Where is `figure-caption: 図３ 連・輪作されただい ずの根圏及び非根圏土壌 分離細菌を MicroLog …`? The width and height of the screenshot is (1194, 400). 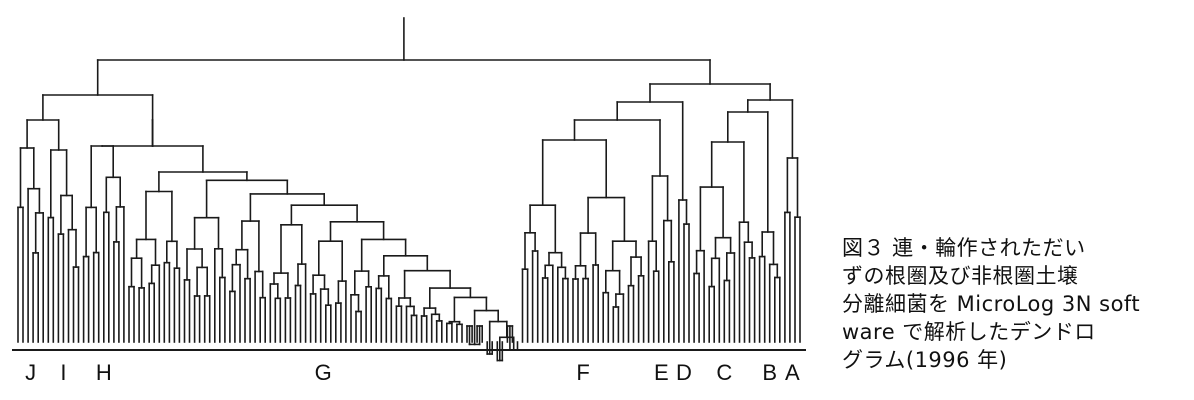 figure-caption: 図３ 連・輪作されただい ずの根圏及び非根圏土壌 分離細菌を MicroLog … is located at coordinates (1018, 304).